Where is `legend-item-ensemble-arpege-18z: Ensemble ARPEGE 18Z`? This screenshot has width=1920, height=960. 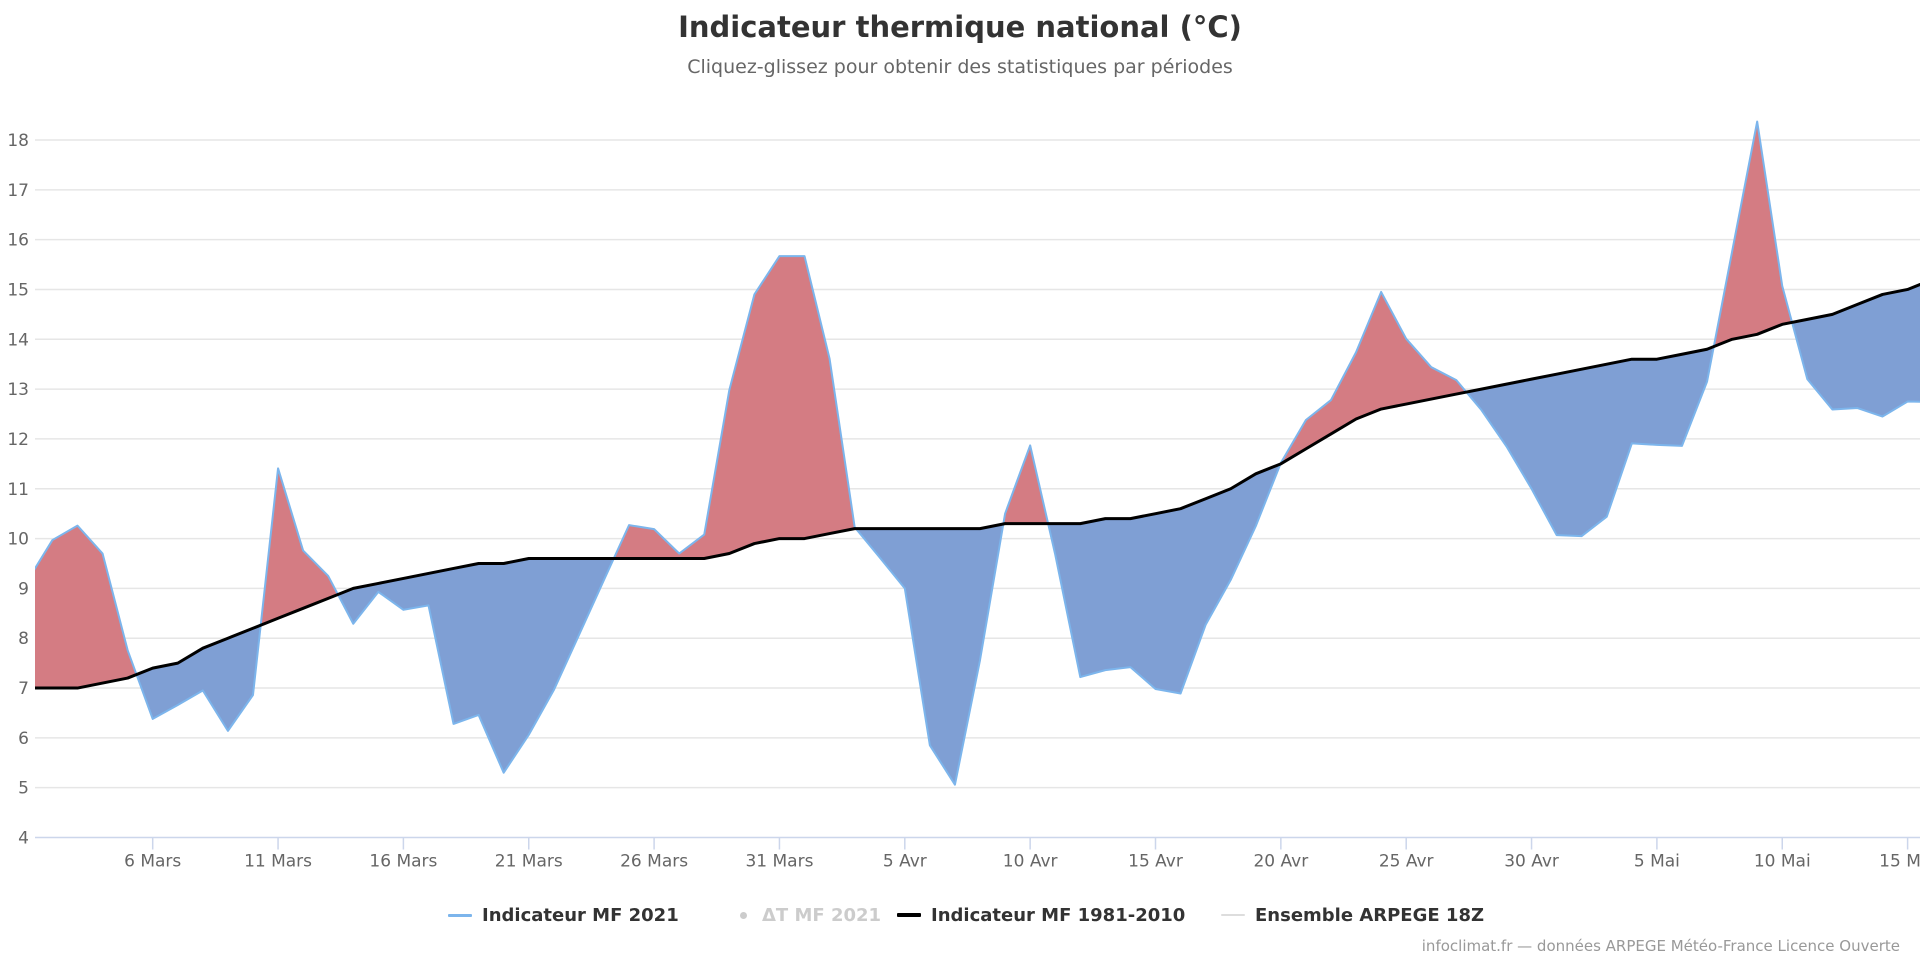
legend-item-ensemble-arpege-18z: Ensemble ARPEGE 18Z is located at coordinates (1352, 915).